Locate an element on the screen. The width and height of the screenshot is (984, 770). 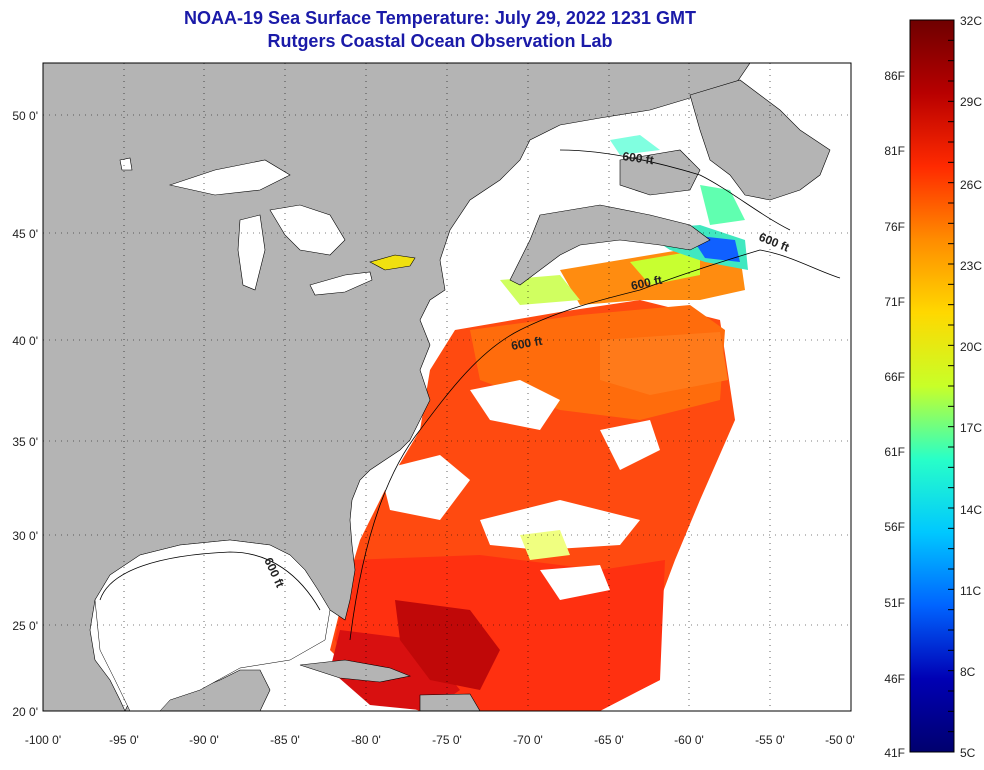
lat-label: 50 0' is located at coordinates (25, 116).